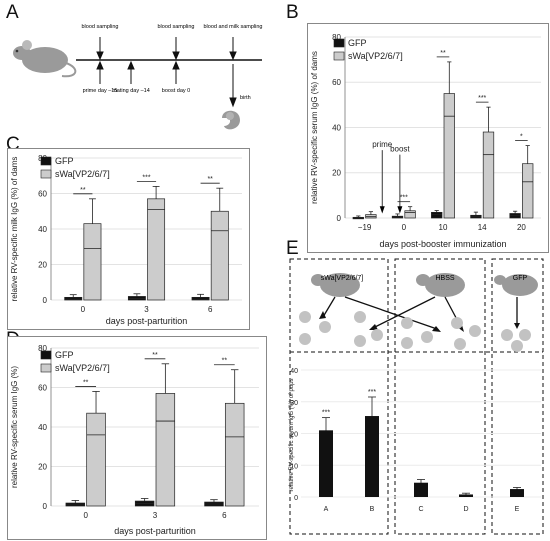 The height and width of the screenshot is (541, 550). I want to click on bar-A, so click(326, 463).